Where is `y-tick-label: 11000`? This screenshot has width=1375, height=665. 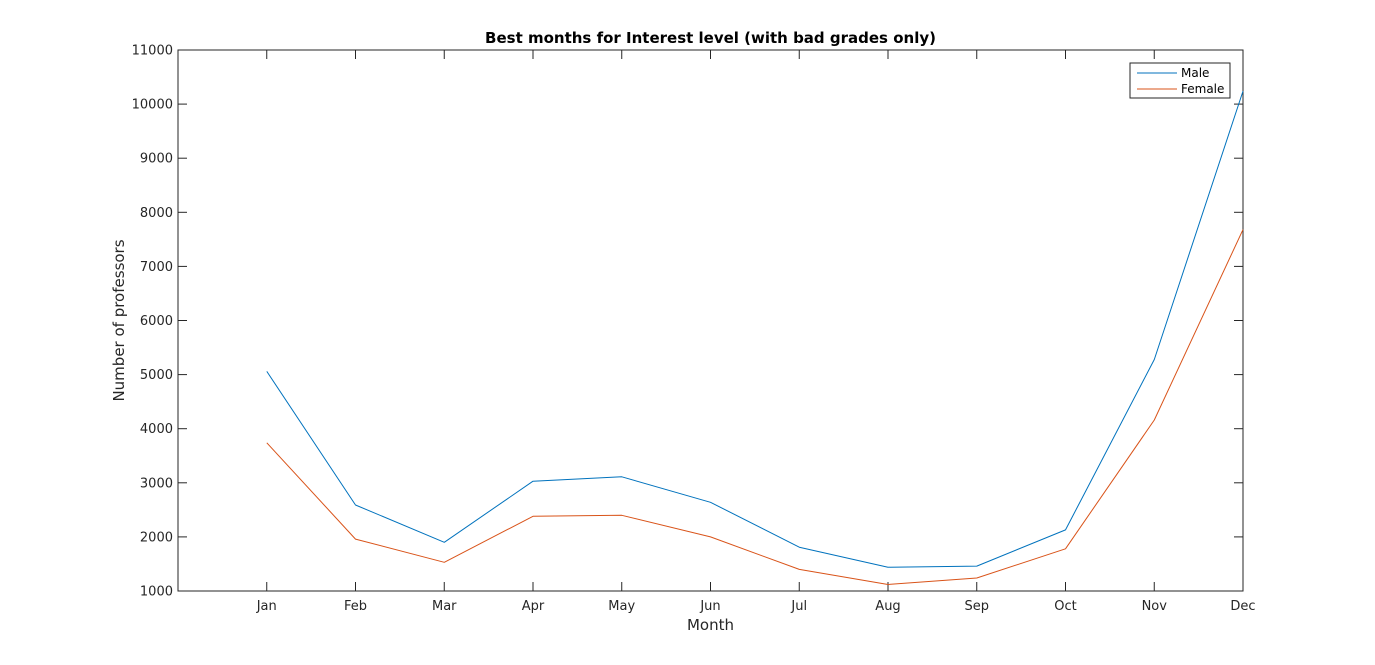 y-tick-label: 11000 is located at coordinates (152, 51).